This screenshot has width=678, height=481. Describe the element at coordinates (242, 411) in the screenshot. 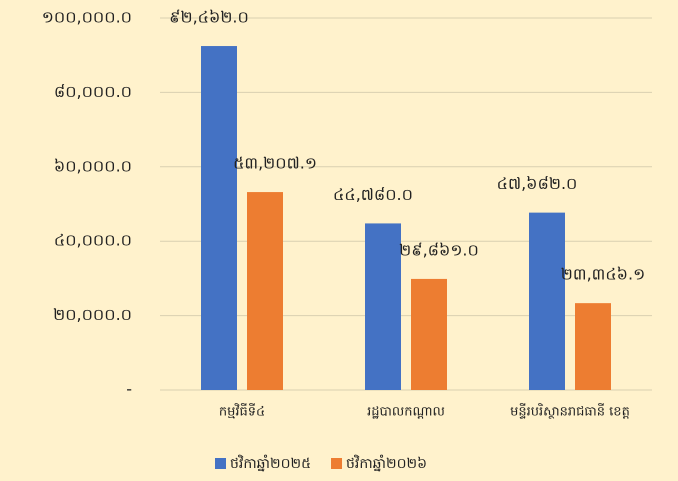

I see `x-tick-label: កម្មវិធីទី៤` at that location.